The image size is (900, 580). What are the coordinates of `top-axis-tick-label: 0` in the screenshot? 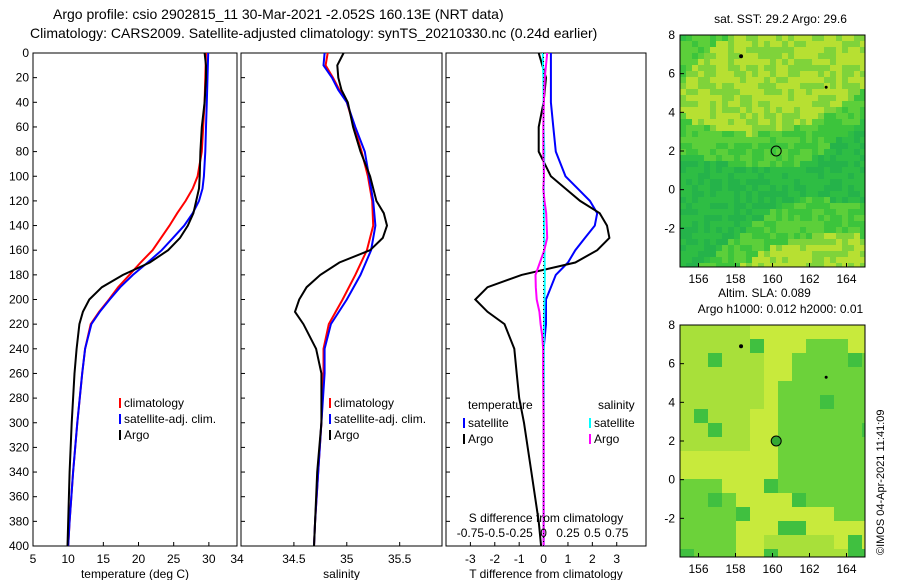 It's located at (543, 533).